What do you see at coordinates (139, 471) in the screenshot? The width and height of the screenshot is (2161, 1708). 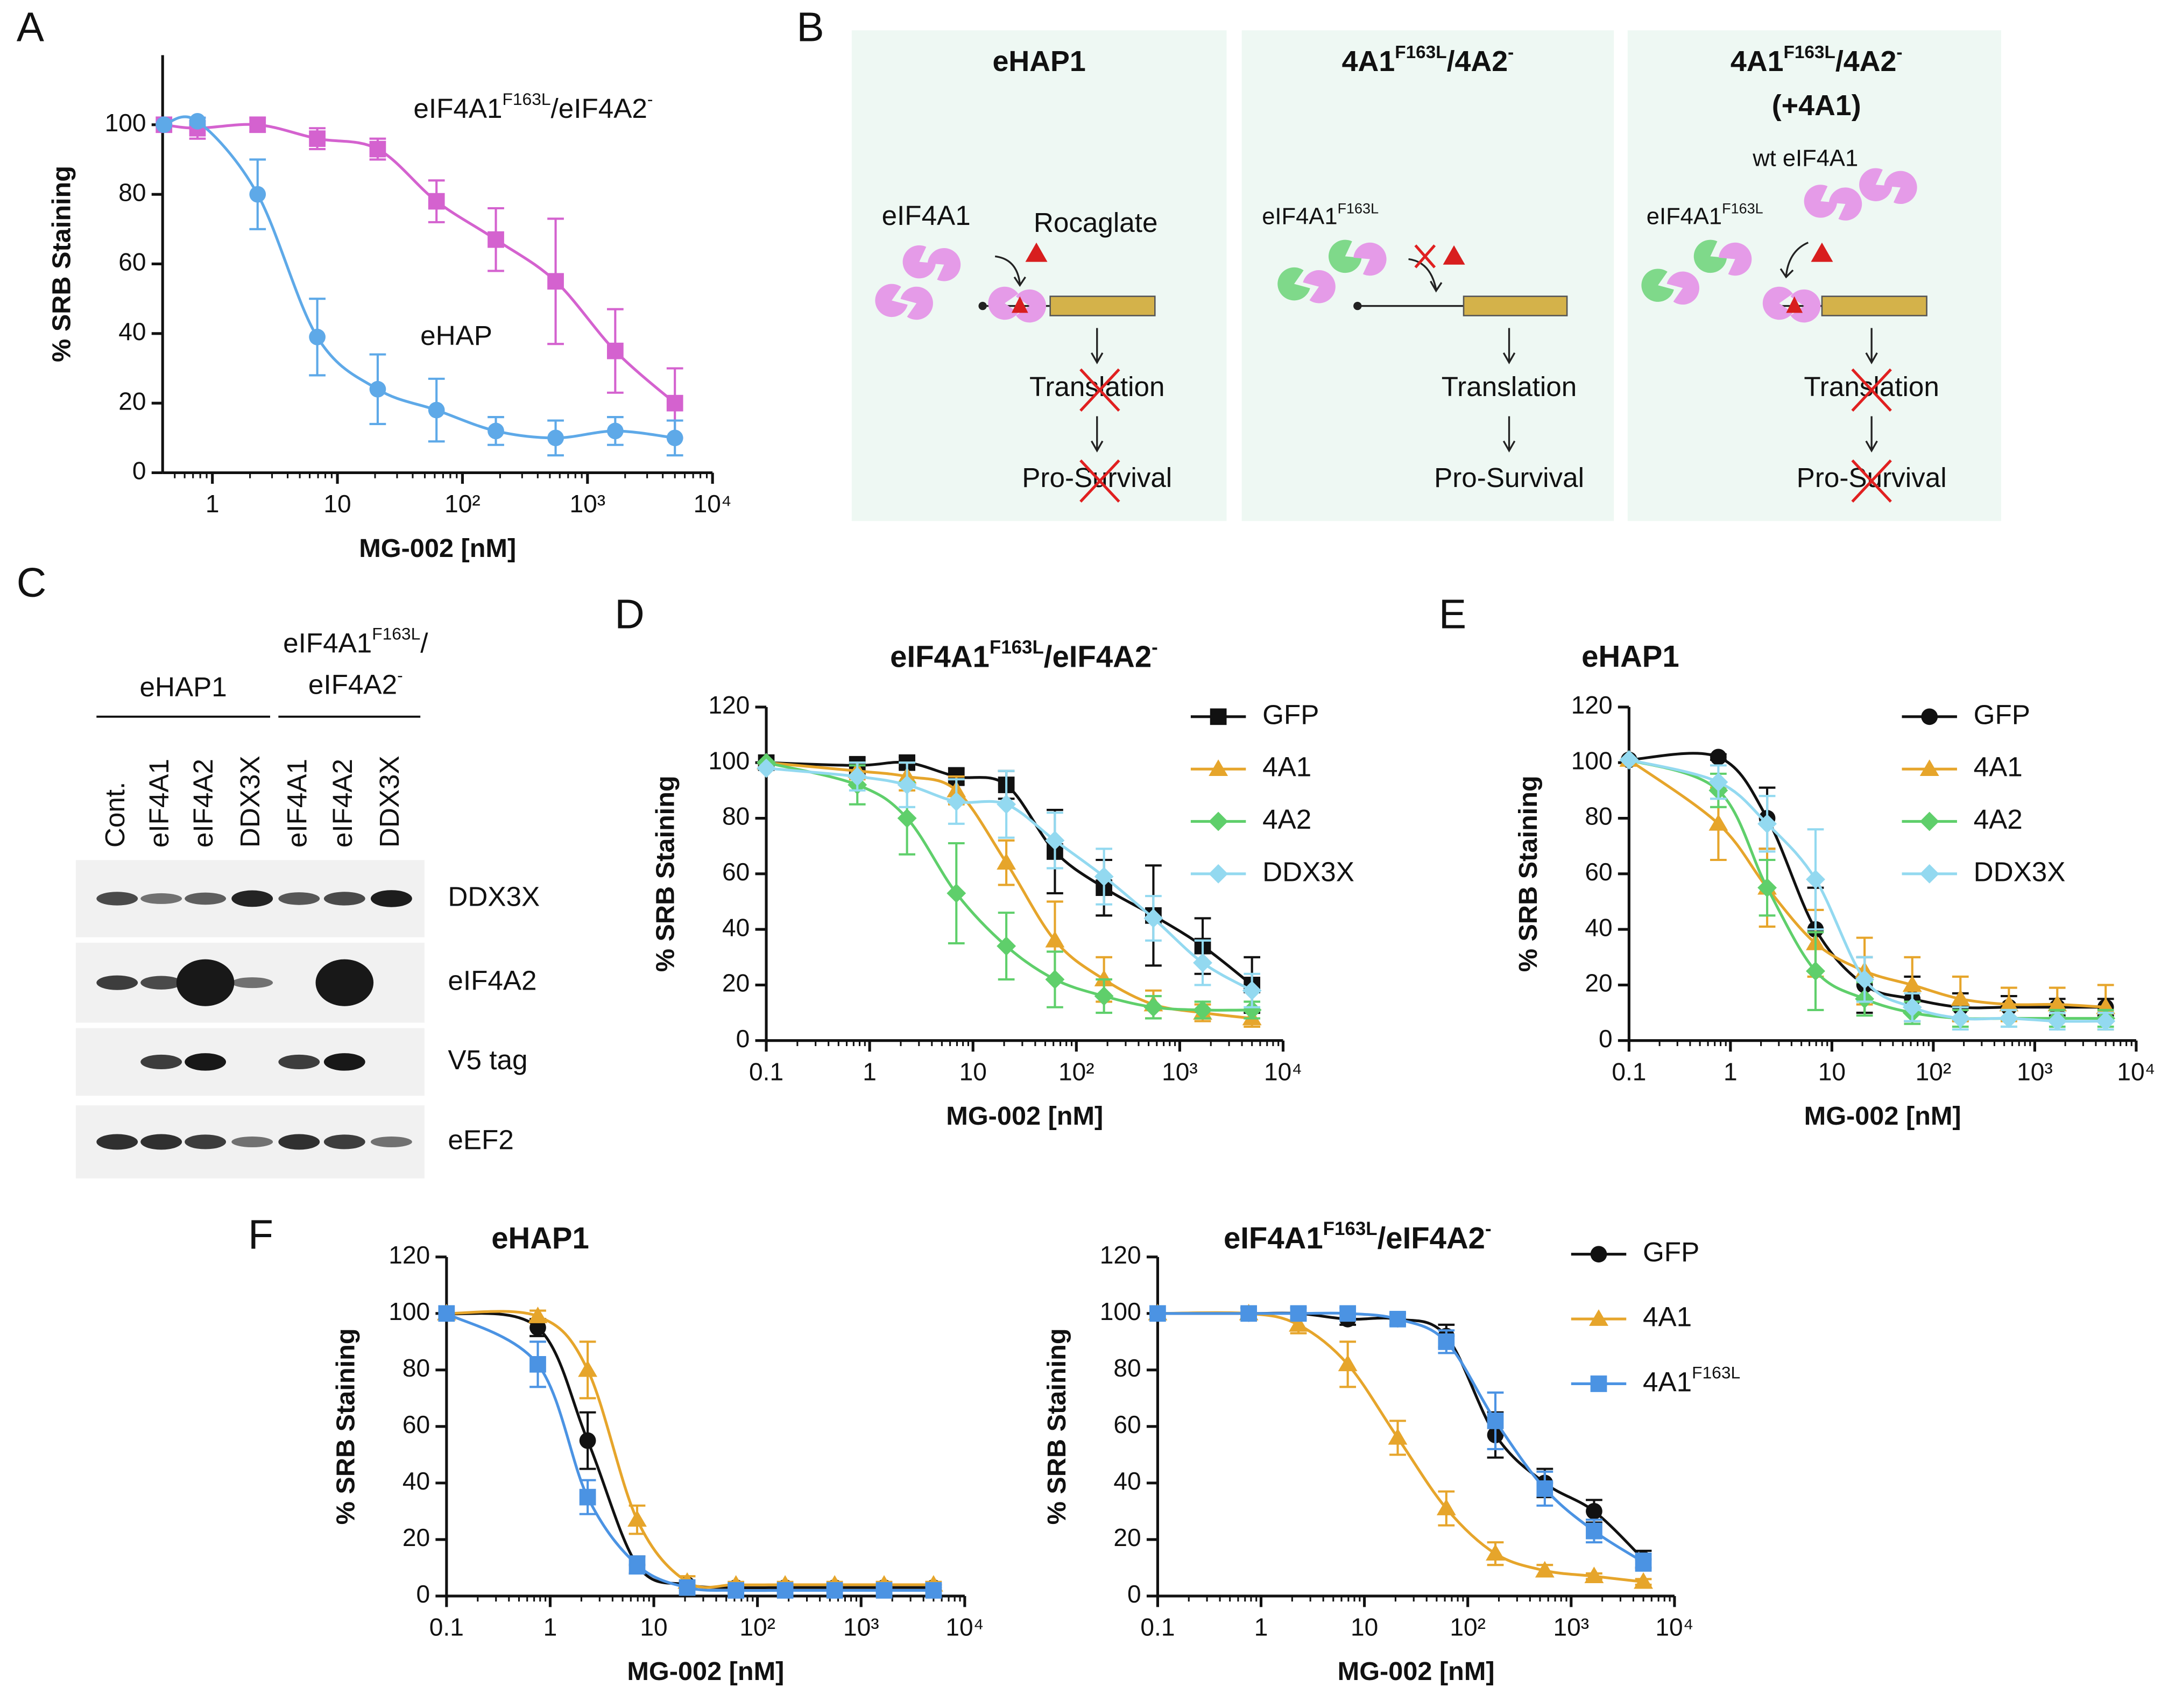 I see `y-tick-label: 0` at bounding box center [139, 471].